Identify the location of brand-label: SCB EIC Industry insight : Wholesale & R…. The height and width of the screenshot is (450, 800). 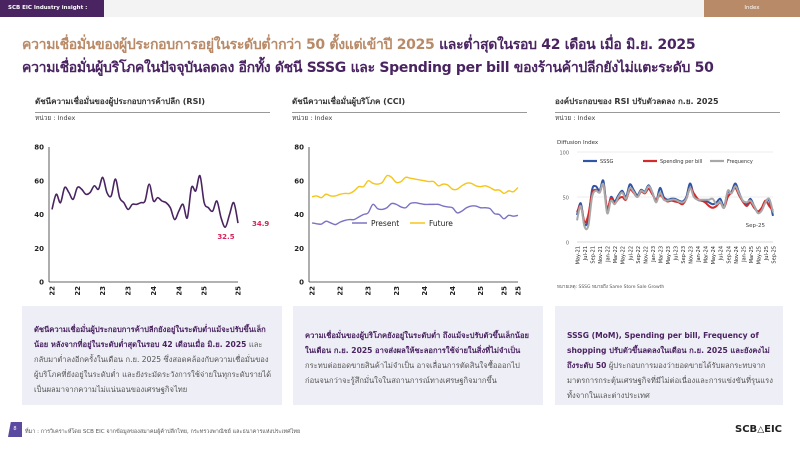
(52, 14).